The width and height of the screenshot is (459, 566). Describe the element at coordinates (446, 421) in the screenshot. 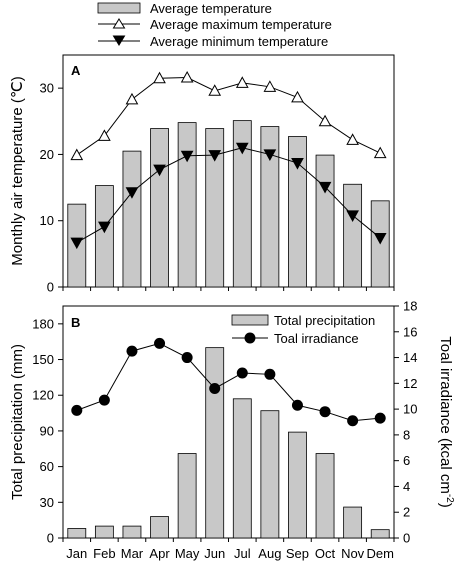

I see `panel-b-y2-axis-label: Toal irradiance (kcal cm-2)` at that location.